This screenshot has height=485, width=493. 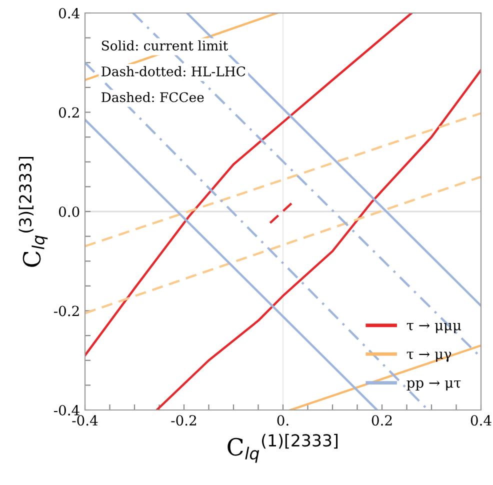 What do you see at coordinates (67, 410) in the screenshot?
I see `y-tick-label: -0.4` at bounding box center [67, 410].